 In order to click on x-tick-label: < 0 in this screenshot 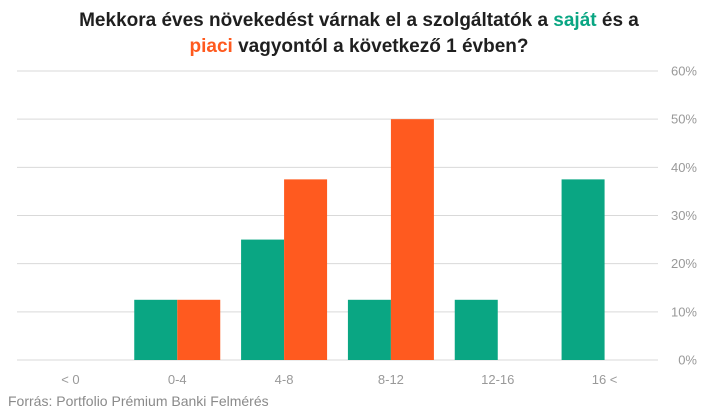, I will do `click(70, 379)`.